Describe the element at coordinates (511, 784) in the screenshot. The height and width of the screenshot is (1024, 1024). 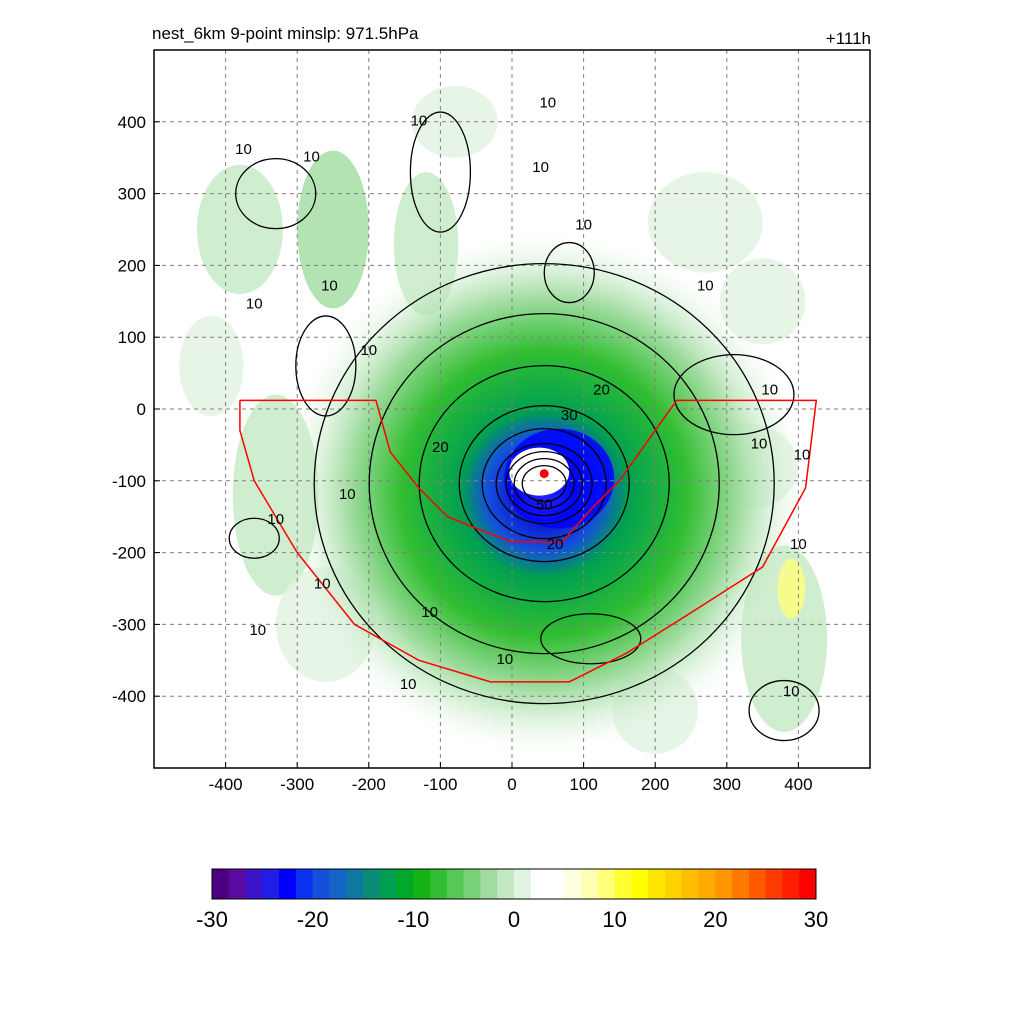
I see `x-tick-label: 0` at that location.